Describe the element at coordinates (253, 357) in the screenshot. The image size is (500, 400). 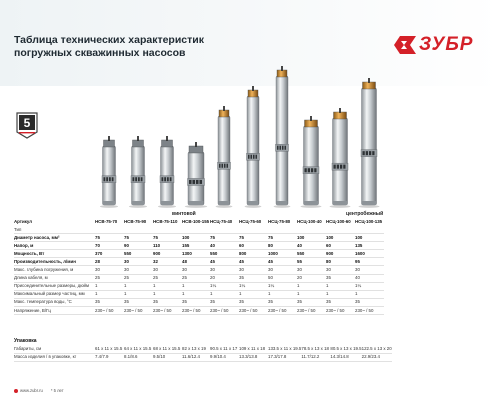
I see `packaging-cell: 13.3/13.8` at that location.